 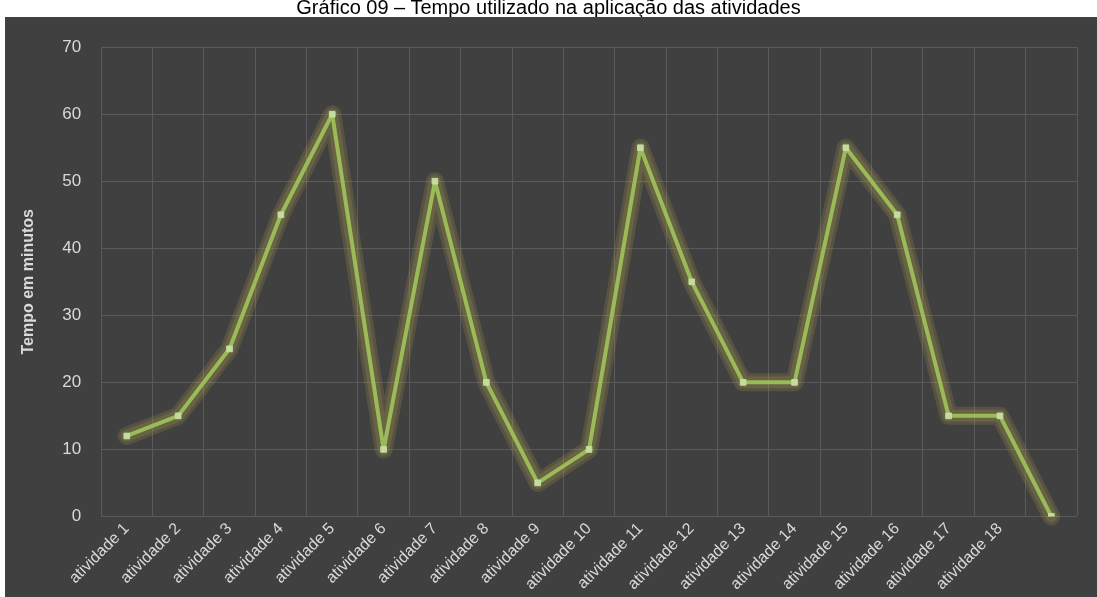 What do you see at coordinates (548, 9) in the screenshot?
I see `chart-title: Gráfico 09 – Tempo utilizado na aplicação das atividades` at bounding box center [548, 9].